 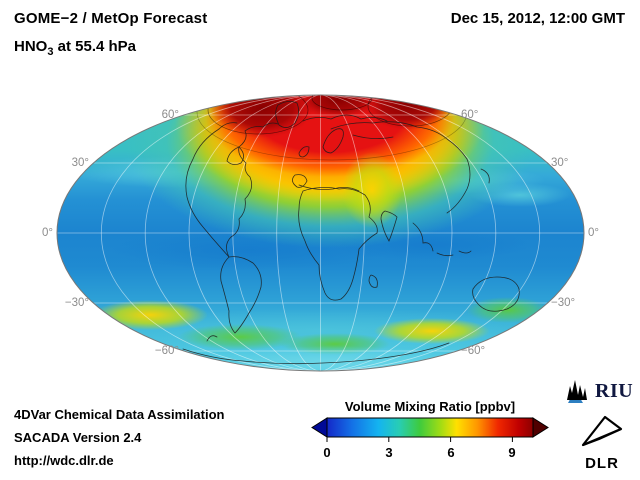 What do you see at coordinates (47, 233) in the screenshot?
I see `lat-label-0-left: 0°` at bounding box center [47, 233].